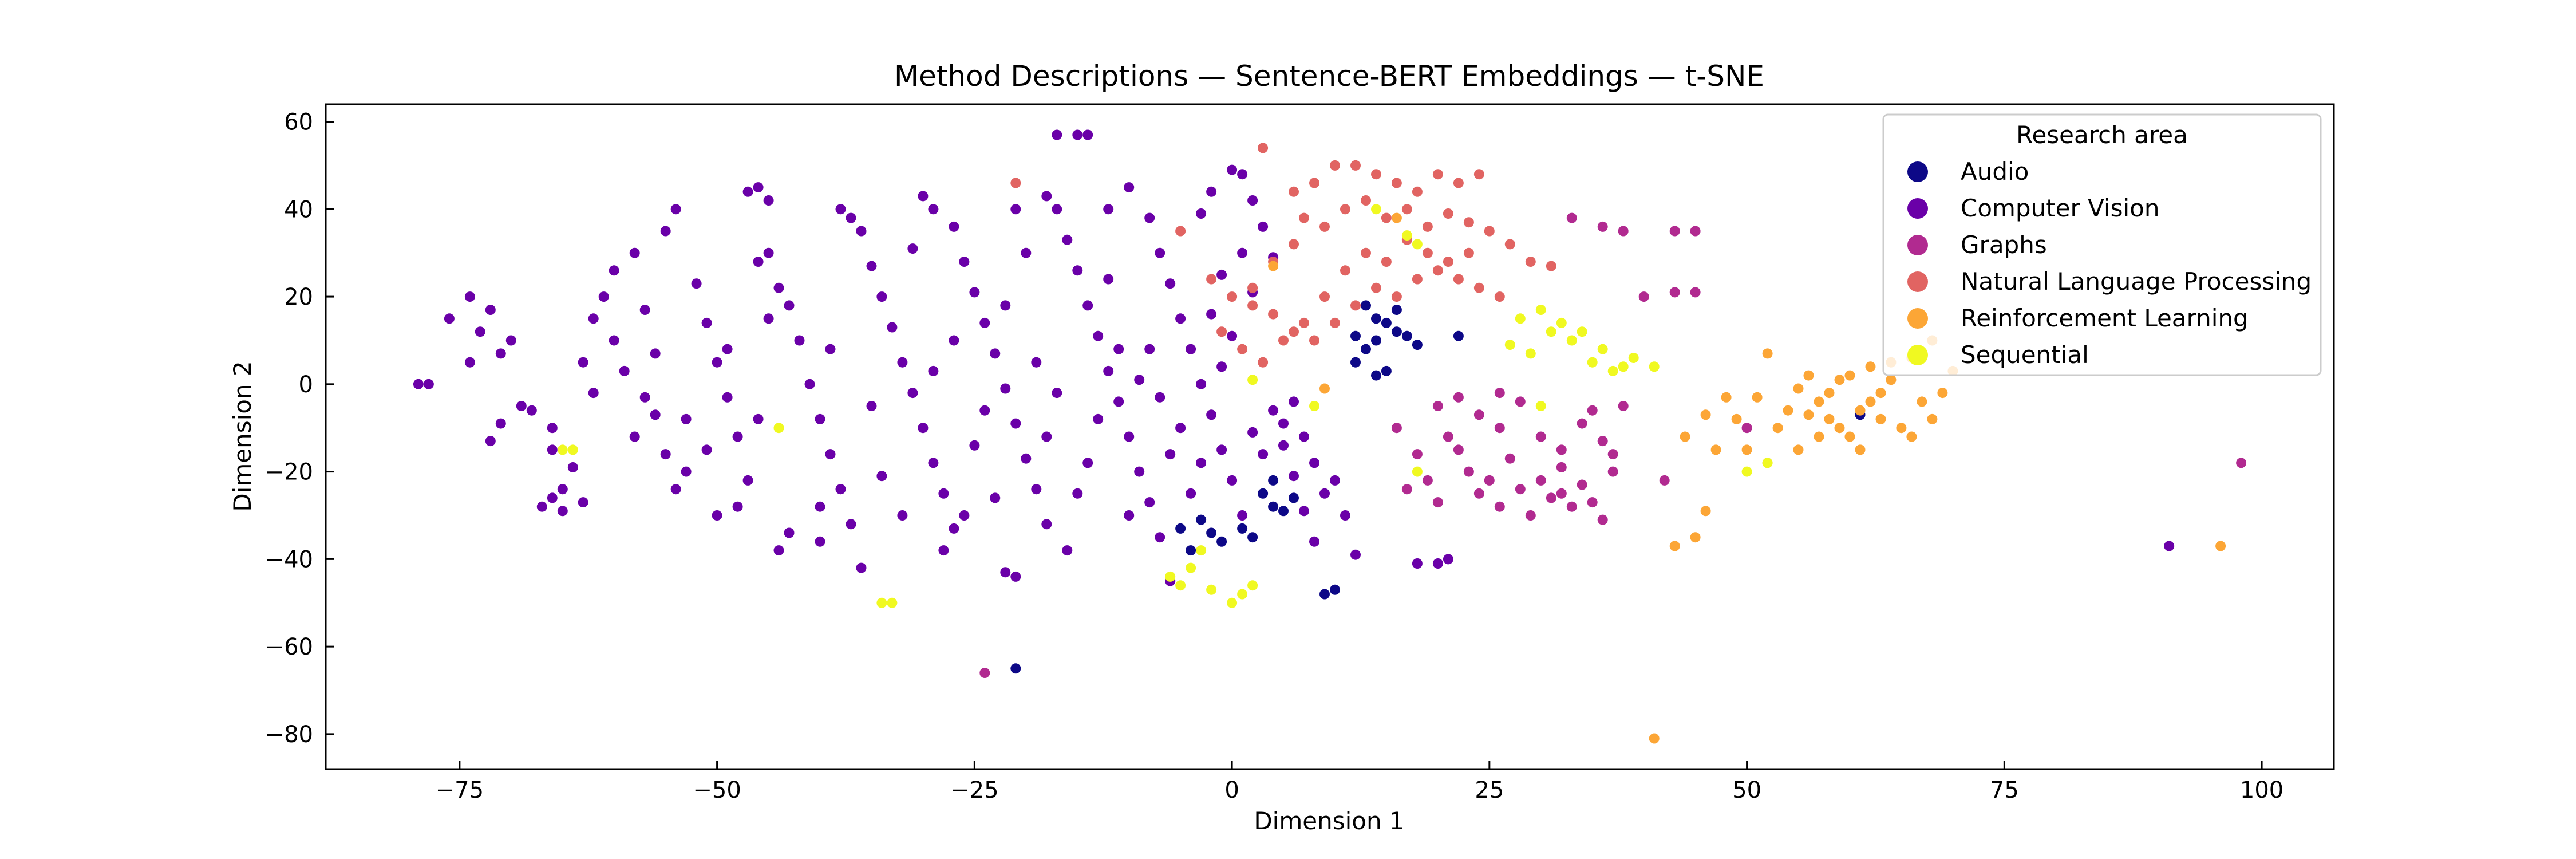 The width and height of the screenshot is (2576, 859). What do you see at coordinates (974, 790) in the screenshot?
I see `x-tick-label: −25` at bounding box center [974, 790].